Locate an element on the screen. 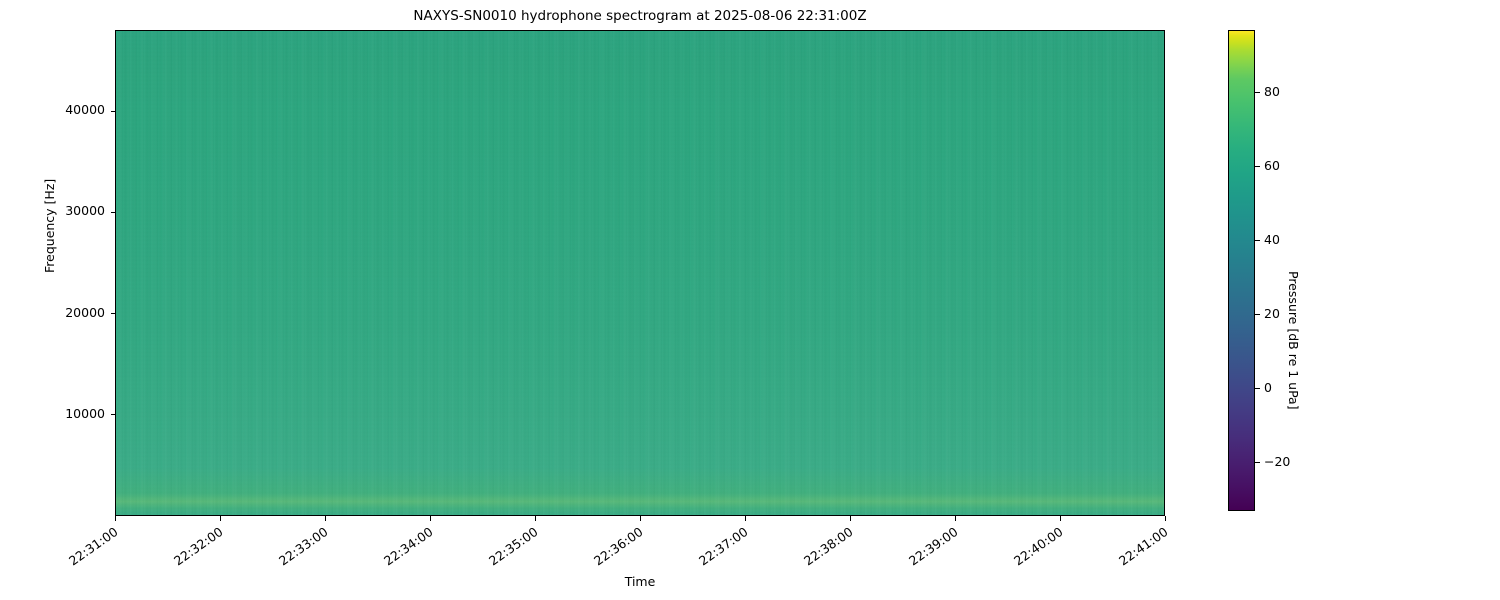  colorbar-tick-label: 20 is located at coordinates (1272, 313).